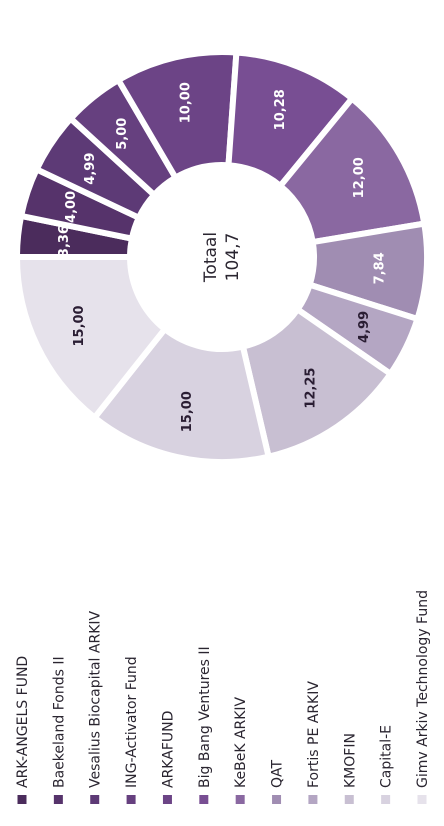 This screenshot has width=444, height=826. What do you see at coordinates (64, 241) in the screenshot?
I see `slice-label: 3,36` at bounding box center [64, 241].